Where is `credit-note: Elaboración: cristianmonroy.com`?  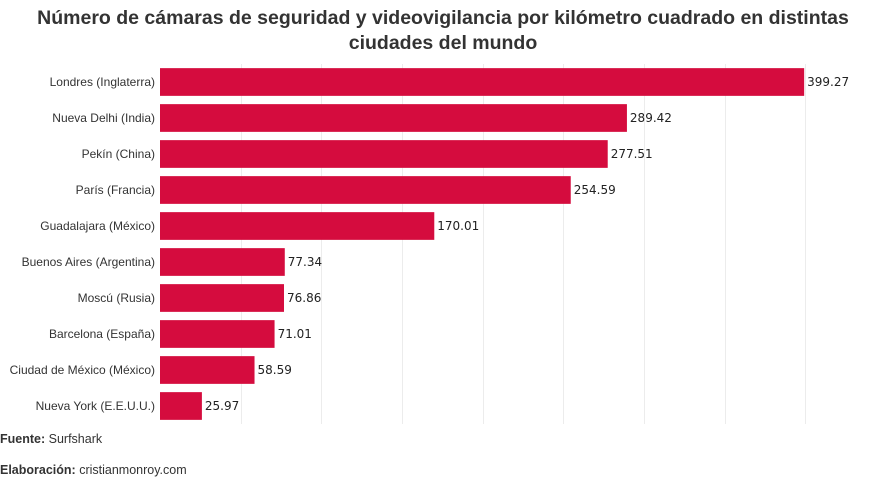
credit-note: Elaboración: cristianmonroy.com is located at coordinates (93, 470).